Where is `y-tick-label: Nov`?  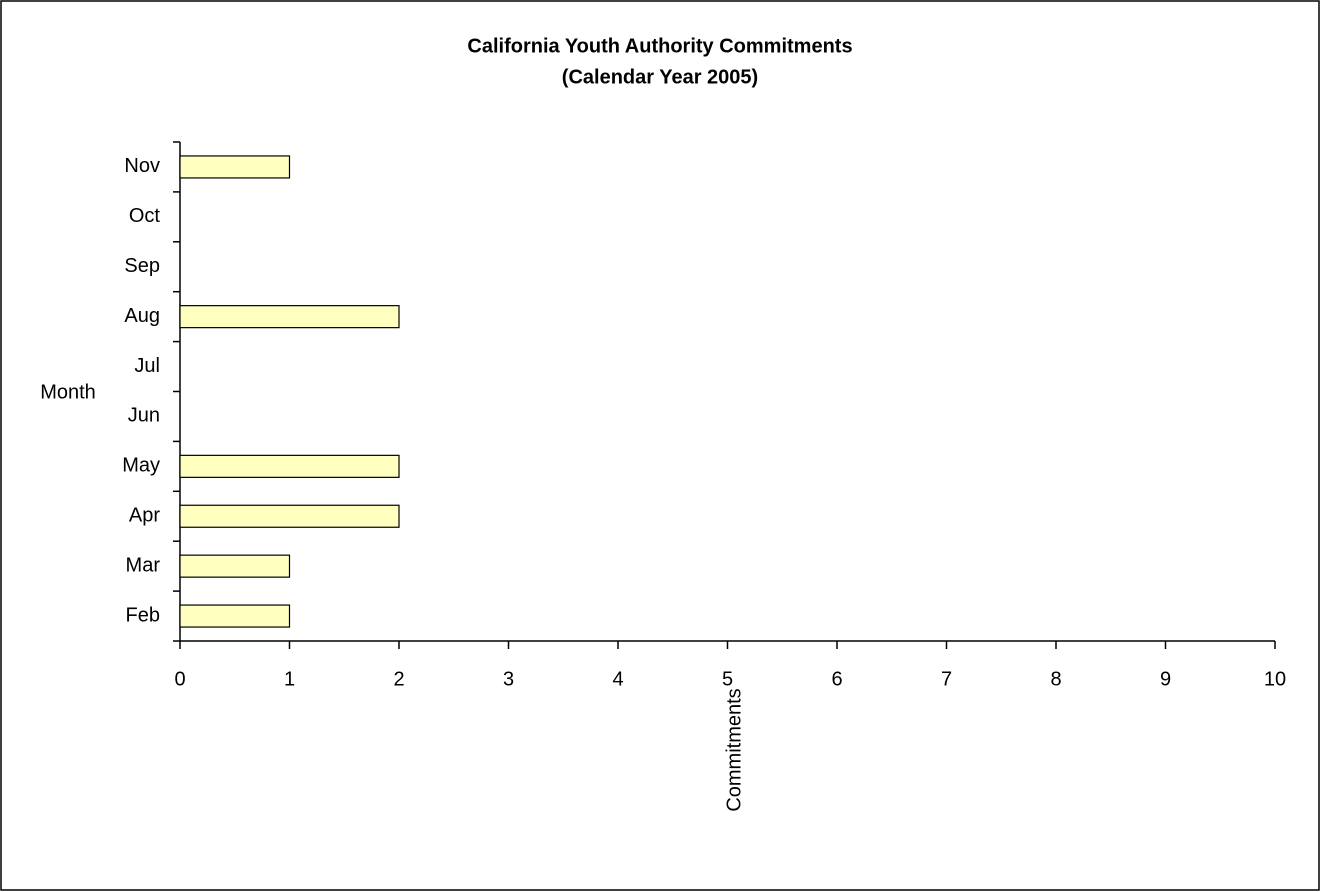
y-tick-label: Nov is located at coordinates (142, 166).